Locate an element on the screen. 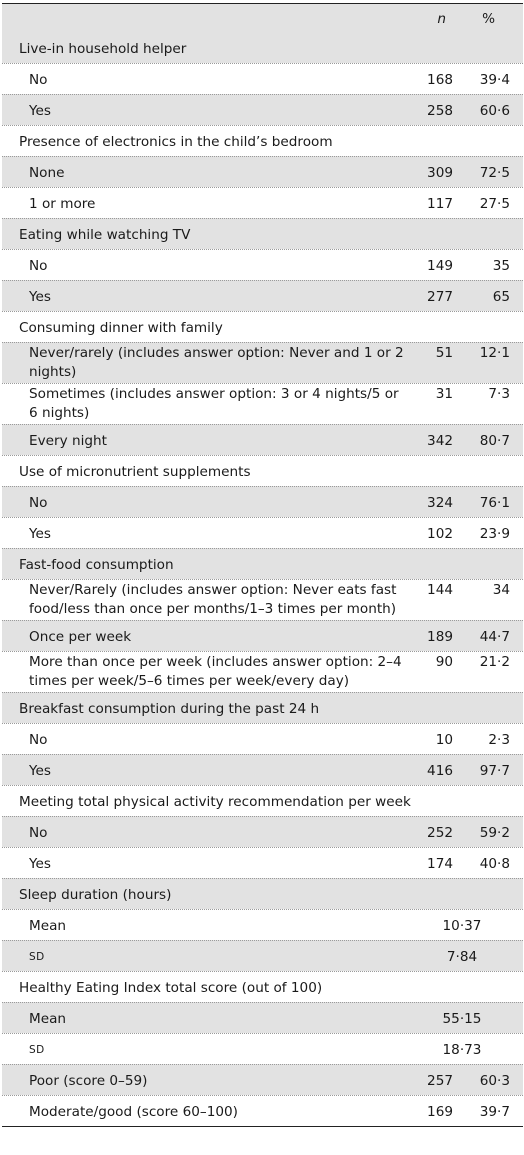 Image resolution: width=524 pixels, height=1155 pixels. row-label: Poor (score 0–59) is located at coordinates (88, 1081).